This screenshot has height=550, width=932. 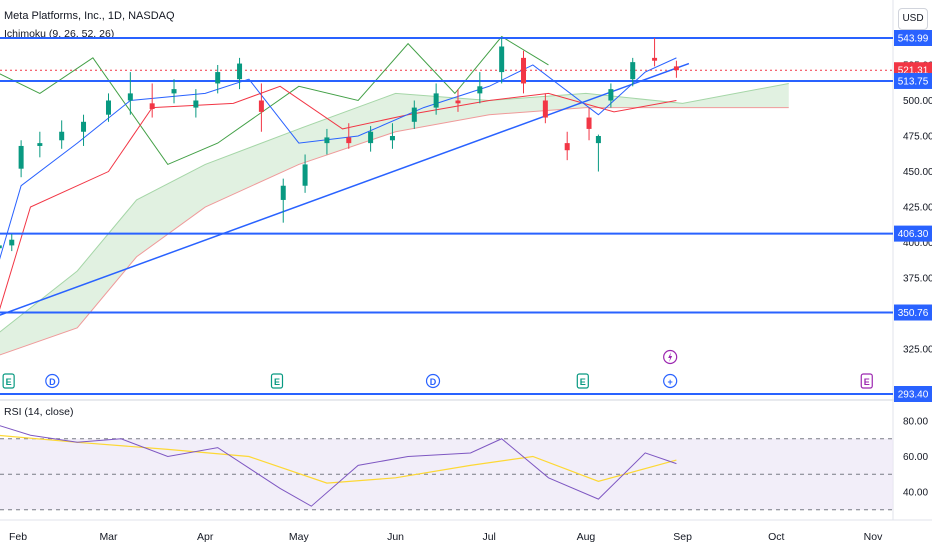 What do you see at coordinates (586, 537) in the screenshot?
I see `time-tick-label: Aug` at bounding box center [586, 537].